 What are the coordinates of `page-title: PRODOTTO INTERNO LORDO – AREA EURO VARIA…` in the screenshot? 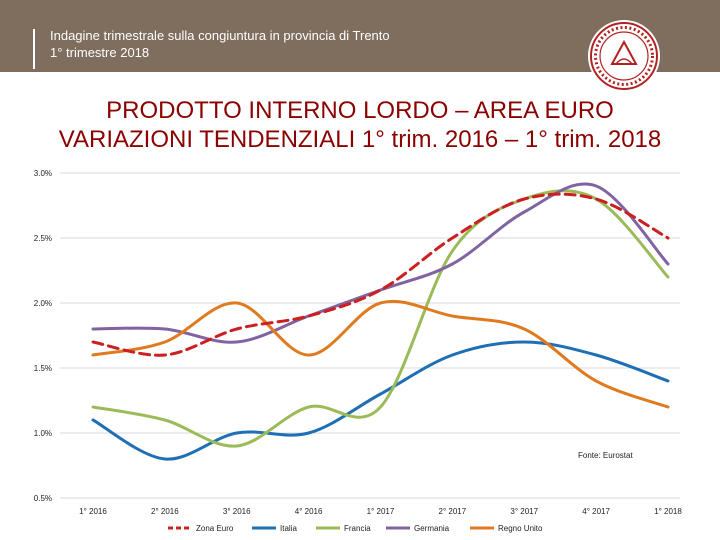 It's located at (360, 125).